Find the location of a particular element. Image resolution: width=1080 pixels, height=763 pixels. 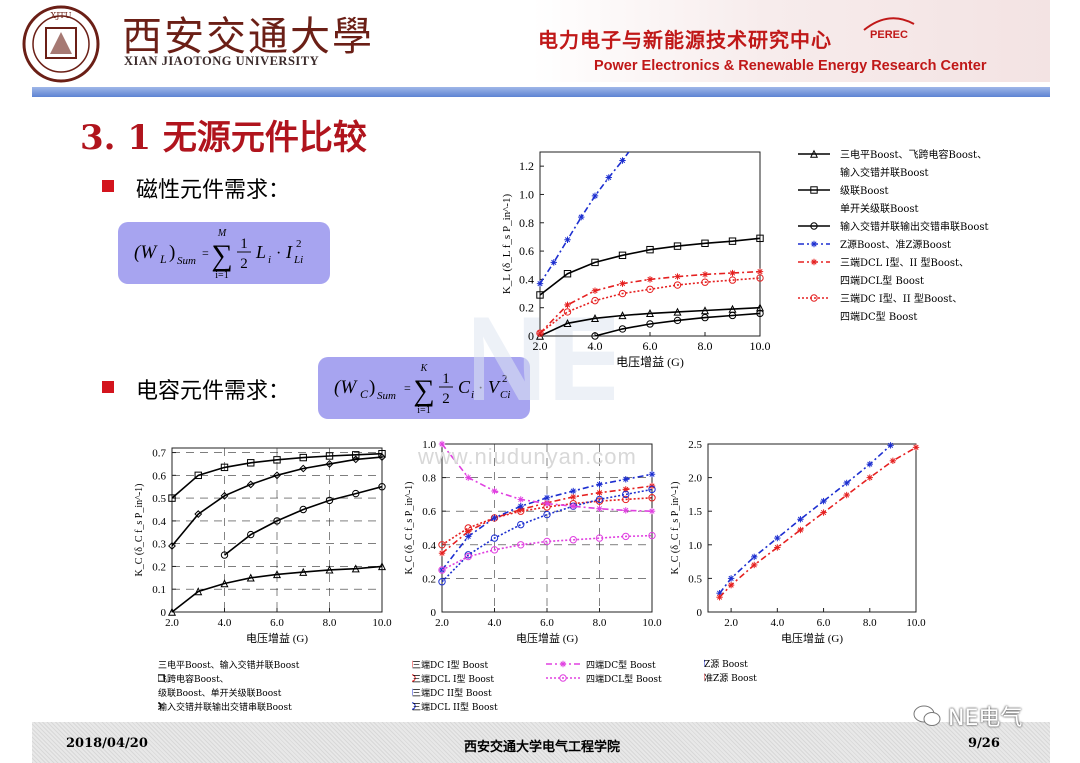

legend-label: 三电平Boost、输入交错并联Boost is located at coordinates (229, 665).